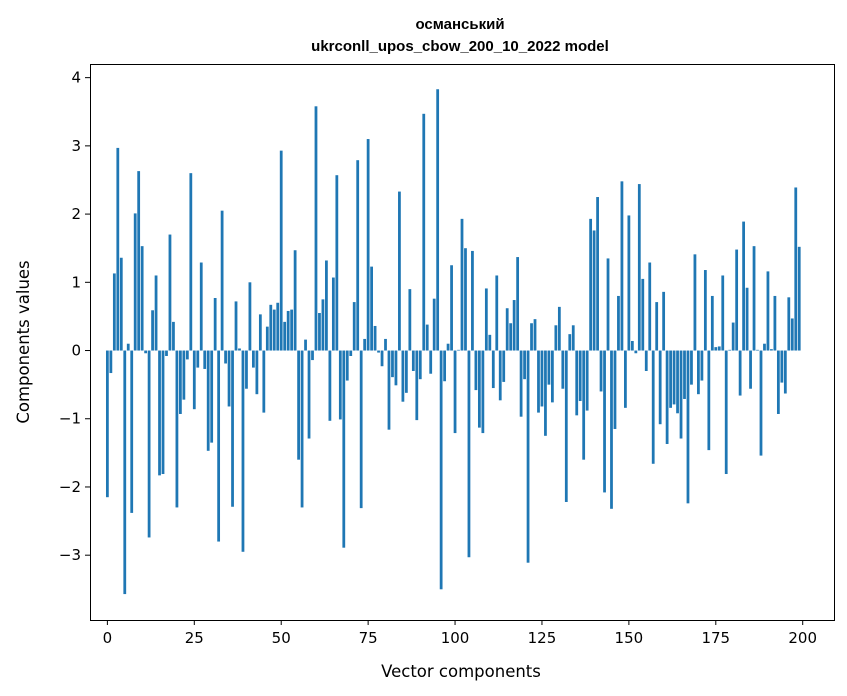 This screenshot has width=847, height=696. Describe the element at coordinates (802, 638) in the screenshot. I see `x-tick-label: 200` at that location.